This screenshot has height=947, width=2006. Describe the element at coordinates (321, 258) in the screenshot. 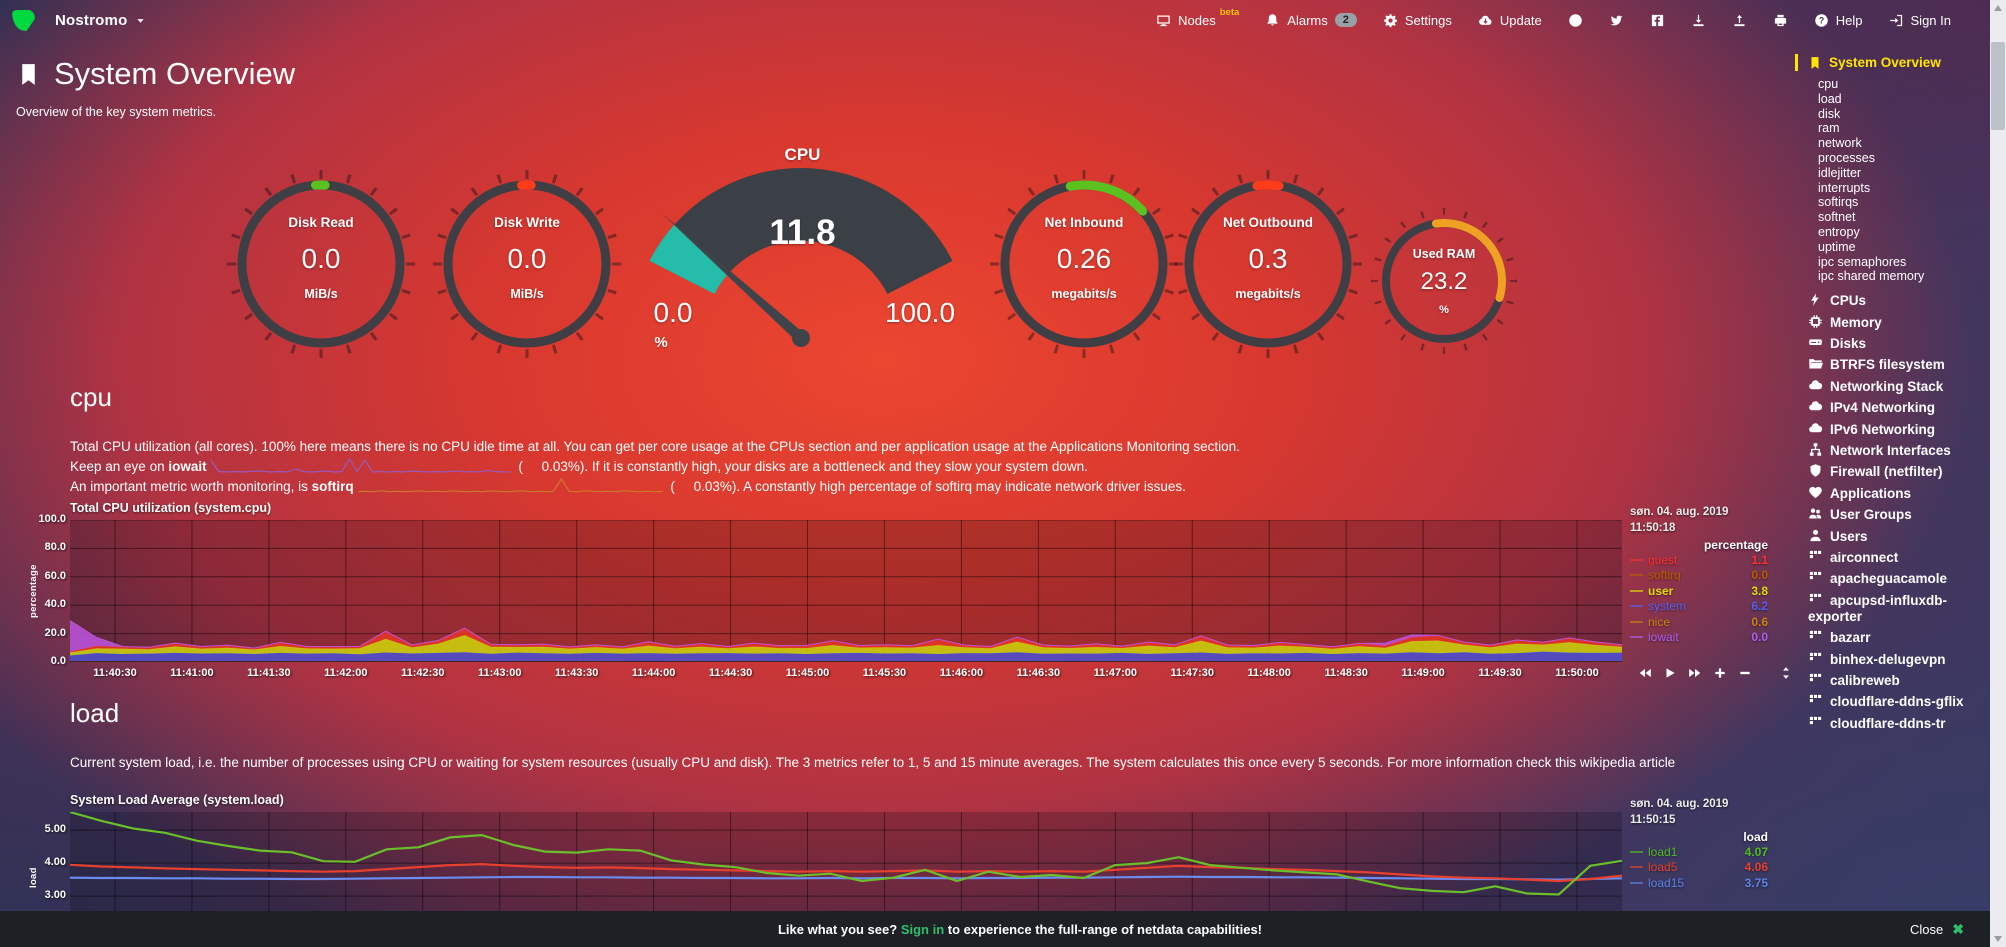

I see `gauge-value: 0.0` at that location.